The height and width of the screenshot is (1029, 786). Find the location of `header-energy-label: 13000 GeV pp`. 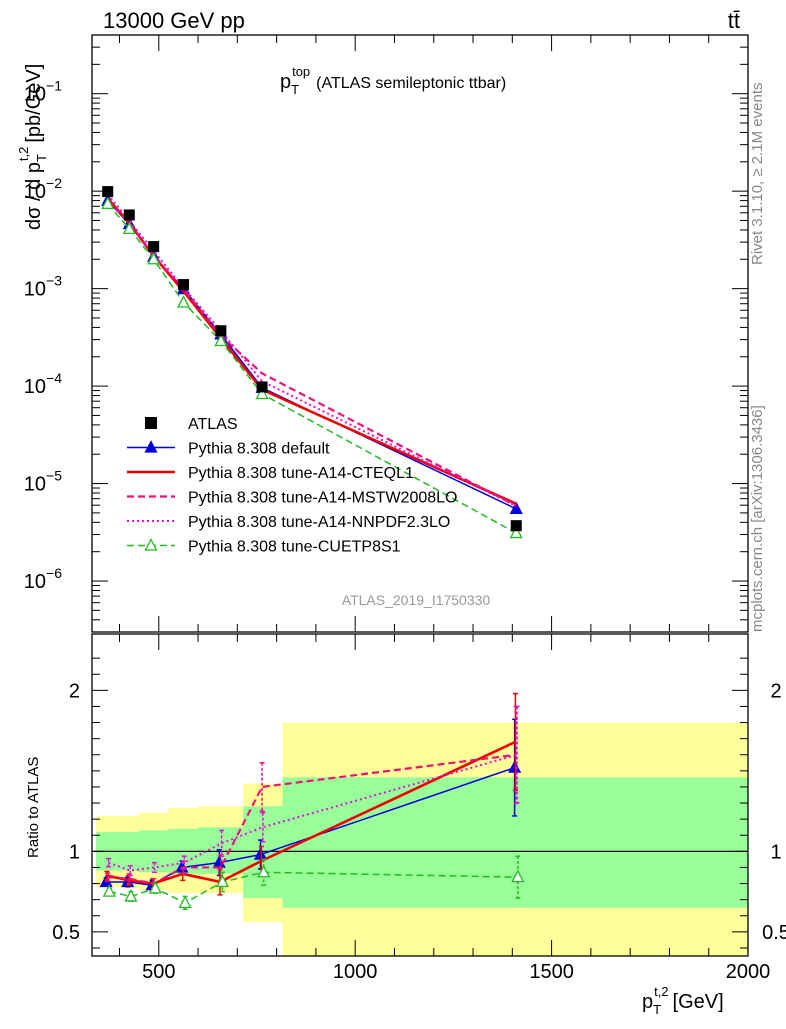

header-energy-label: 13000 GeV pp is located at coordinates (174, 20).